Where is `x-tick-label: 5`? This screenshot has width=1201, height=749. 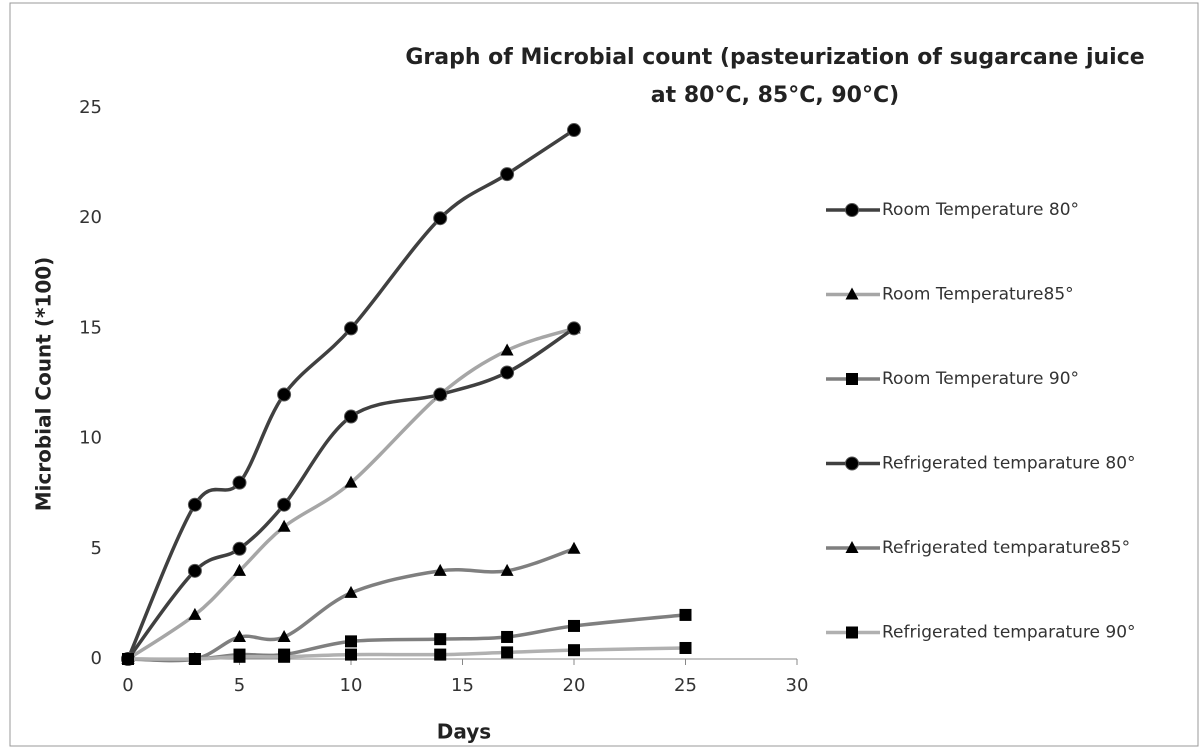
x-tick-label: 5 is located at coordinates (239, 685).